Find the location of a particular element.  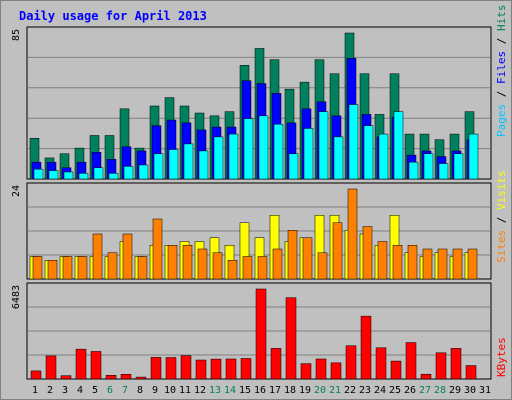

x-tick-label: 21 is located at coordinates (335, 390).